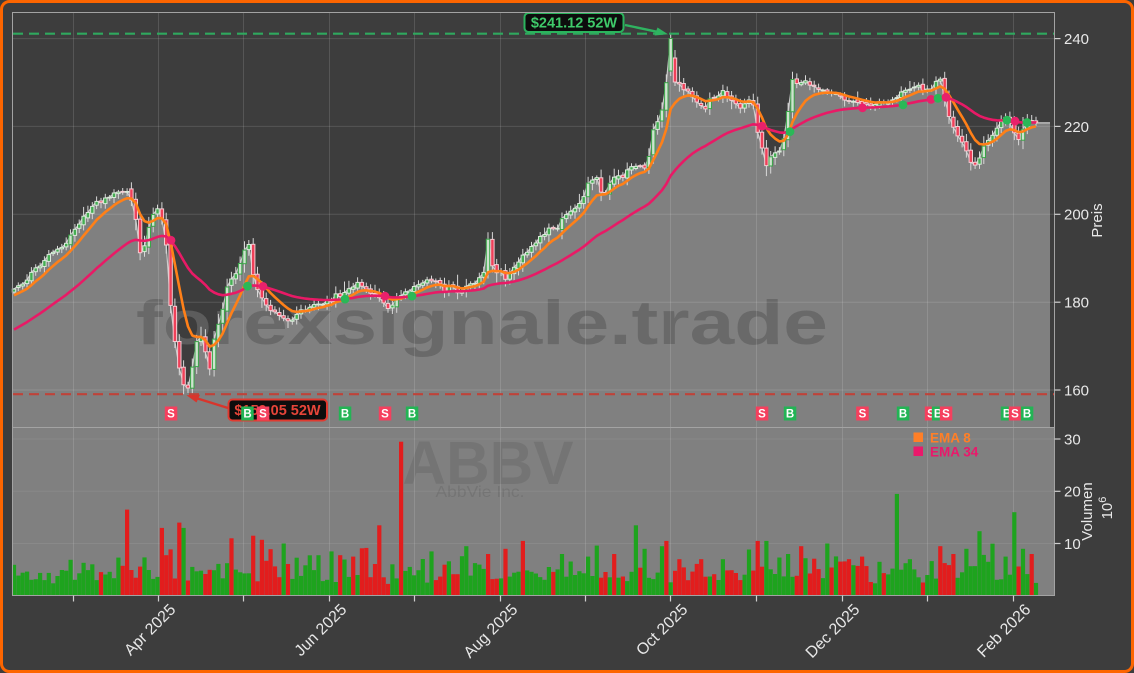 The image size is (1134, 673). I want to click on svg-text: 240, so click(1076, 39).